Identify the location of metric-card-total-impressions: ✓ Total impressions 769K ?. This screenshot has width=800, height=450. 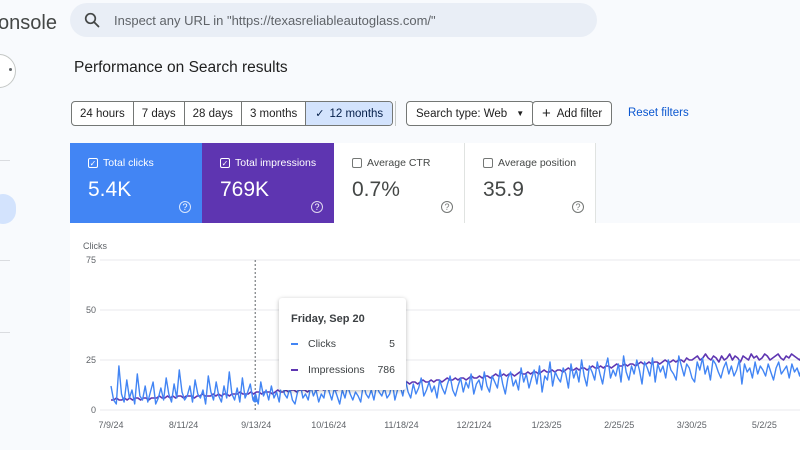
(268, 183).